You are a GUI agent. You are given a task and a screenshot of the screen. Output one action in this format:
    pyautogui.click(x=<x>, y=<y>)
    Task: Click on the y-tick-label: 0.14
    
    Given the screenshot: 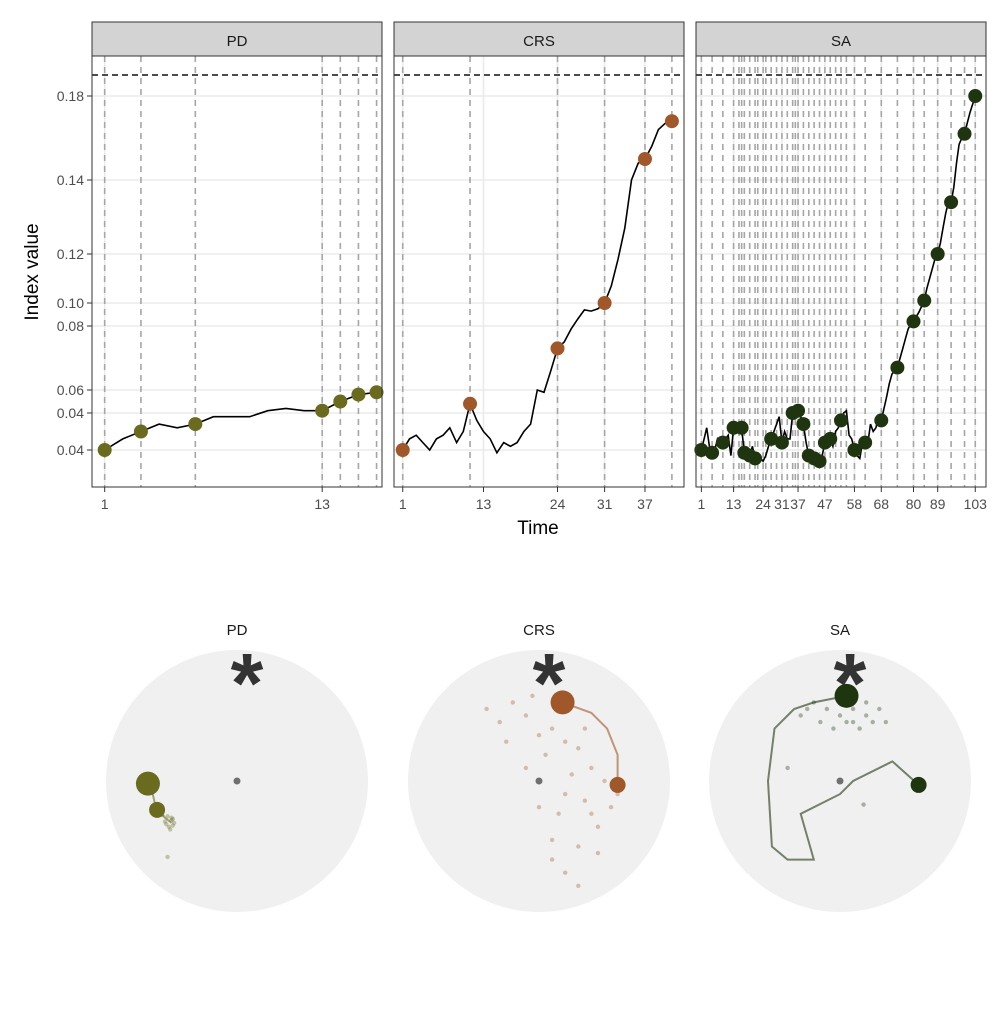 What is the action you would take?
    pyautogui.click(x=70, y=180)
    